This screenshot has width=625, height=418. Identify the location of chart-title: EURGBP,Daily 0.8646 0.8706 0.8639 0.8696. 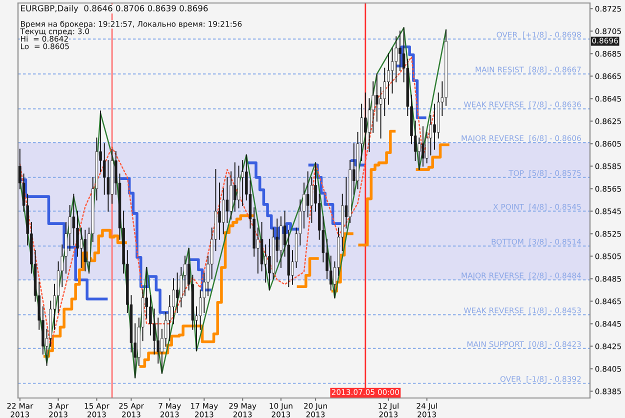
(114, 9).